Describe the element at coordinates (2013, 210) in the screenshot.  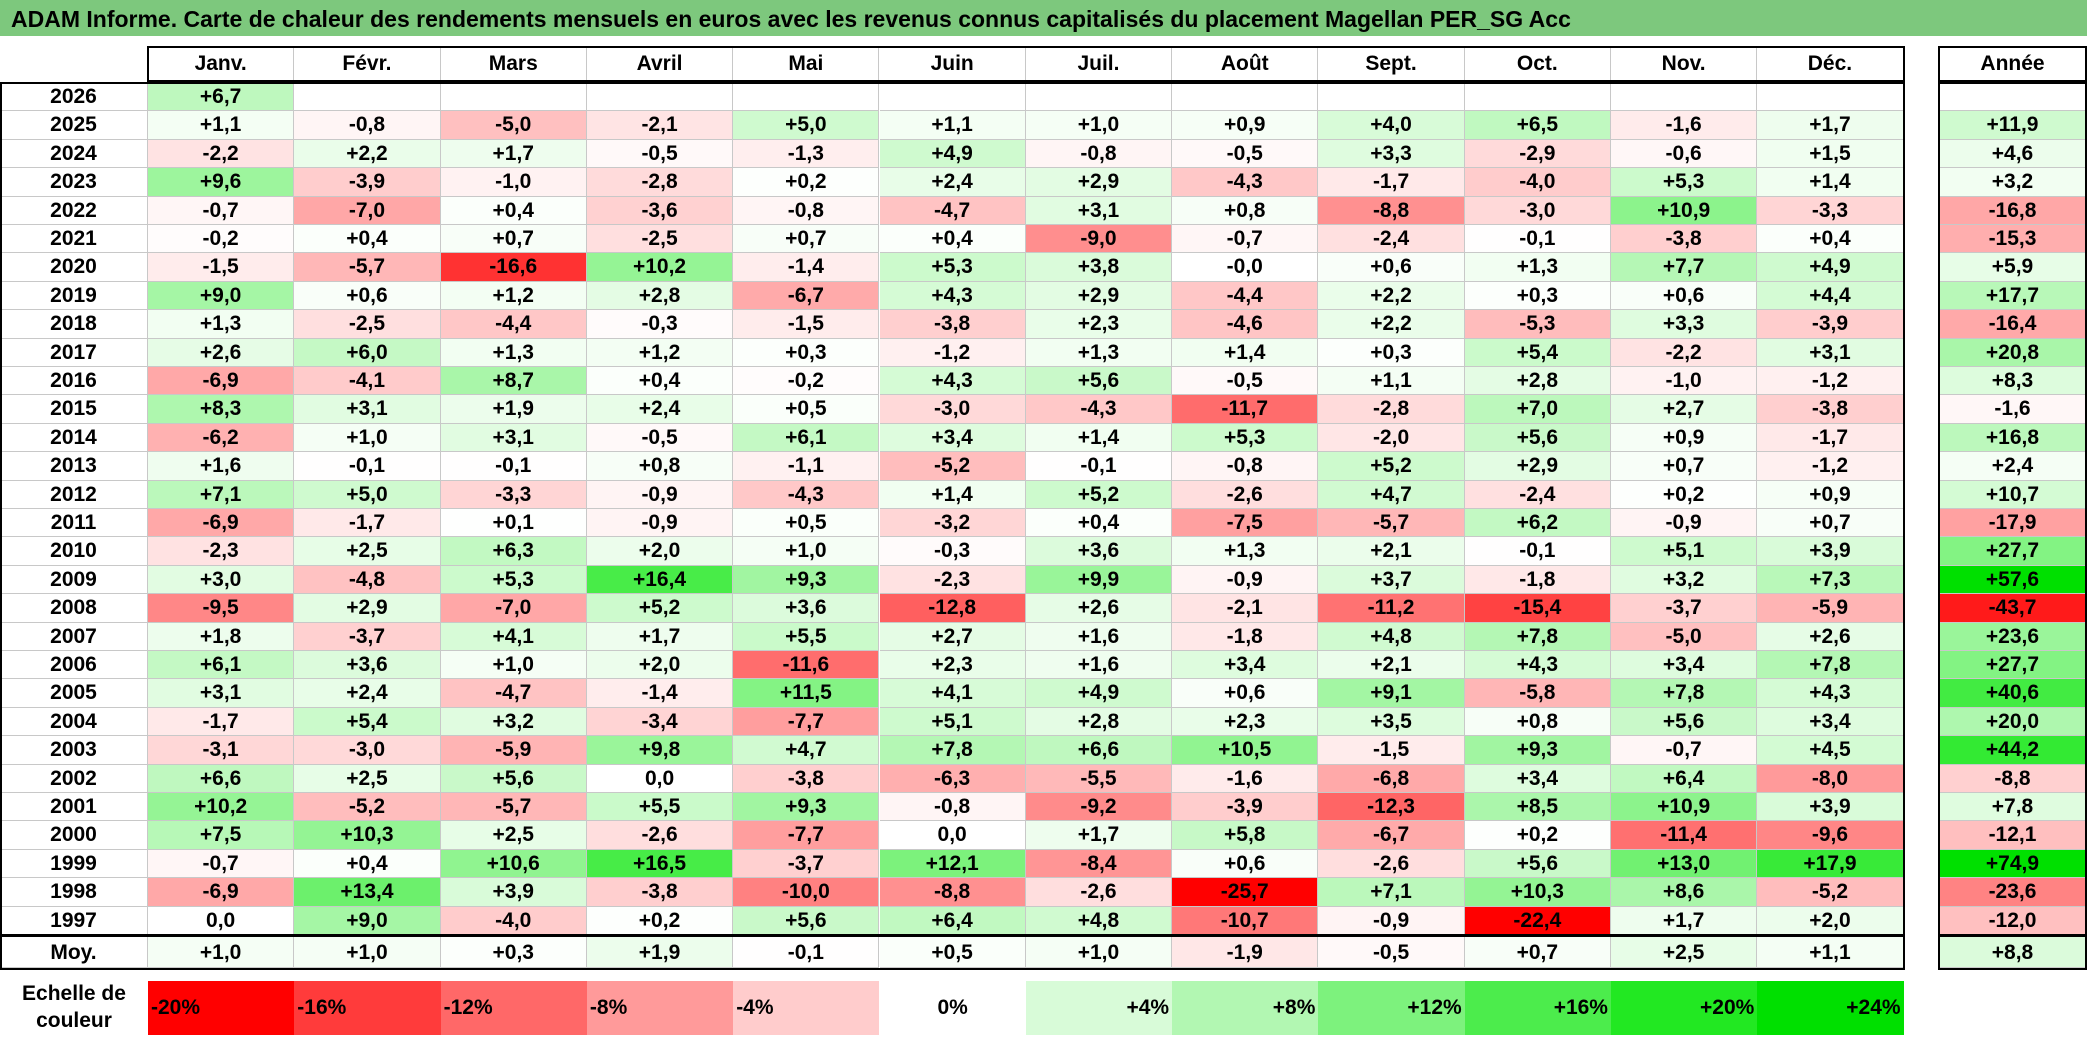
I see `annual-cell: -16,8` at that location.